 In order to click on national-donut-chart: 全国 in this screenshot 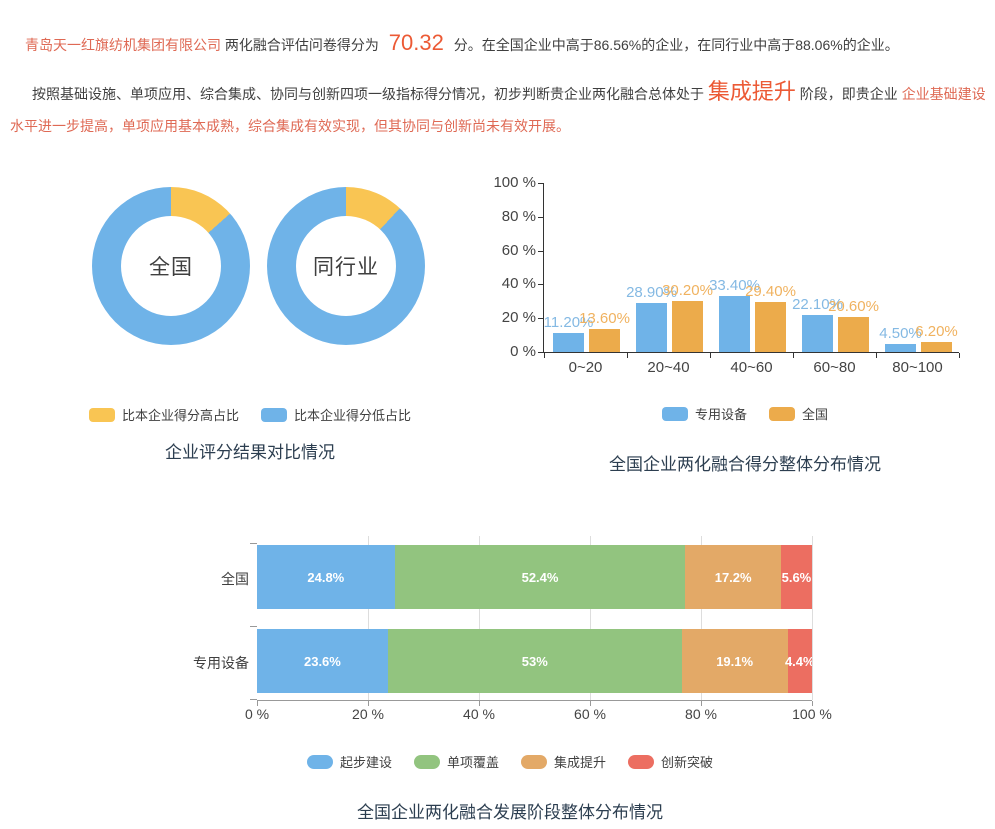, I will do `click(171, 266)`.